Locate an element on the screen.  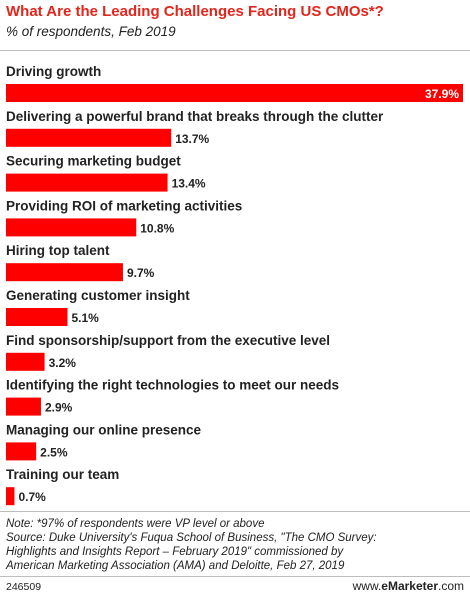
value-label: 5.1% is located at coordinates (85, 318).